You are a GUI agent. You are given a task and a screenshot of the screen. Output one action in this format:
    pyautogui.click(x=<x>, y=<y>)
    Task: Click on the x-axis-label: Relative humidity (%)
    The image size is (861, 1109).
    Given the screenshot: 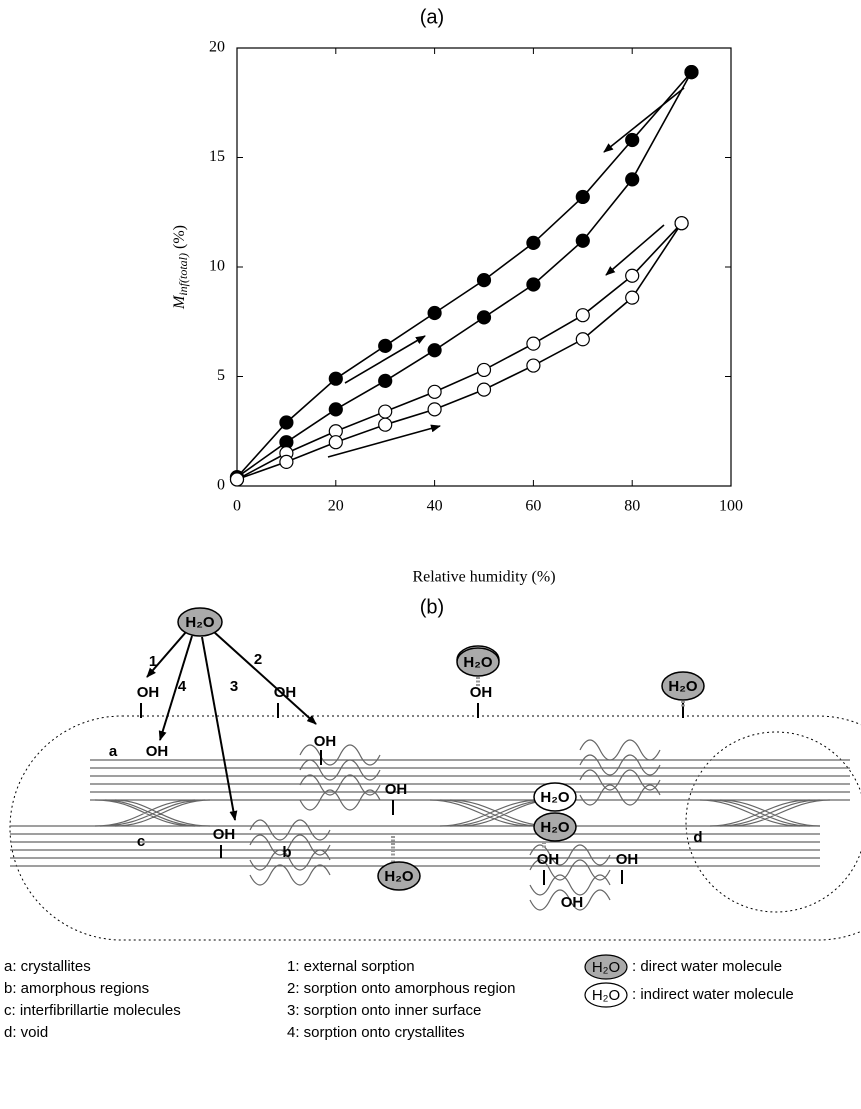 What is the action you would take?
    pyautogui.click(x=483, y=577)
    